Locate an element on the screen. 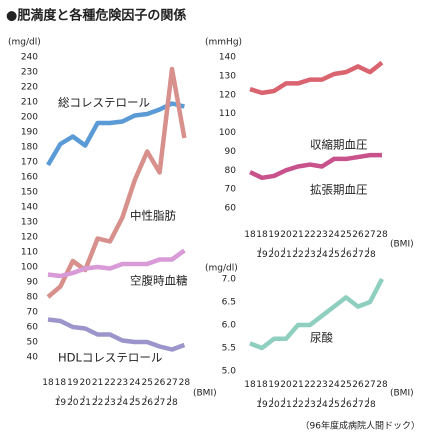 This screenshot has width=430, height=440. series-label: 収縮期血圧 is located at coordinates (339, 145).